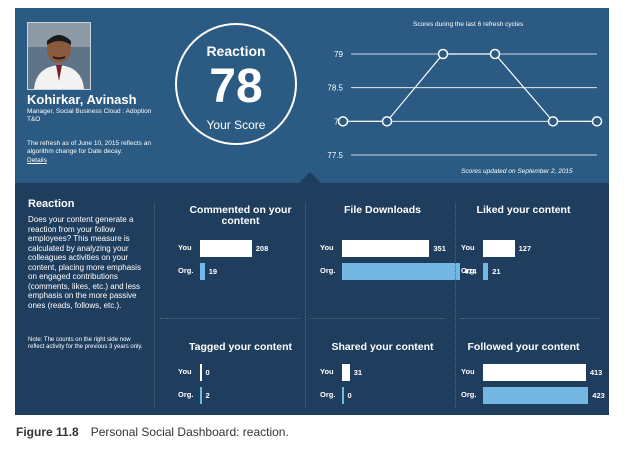 The width and height of the screenshot is (635, 453). I want to click on you-value: 413, so click(596, 372).